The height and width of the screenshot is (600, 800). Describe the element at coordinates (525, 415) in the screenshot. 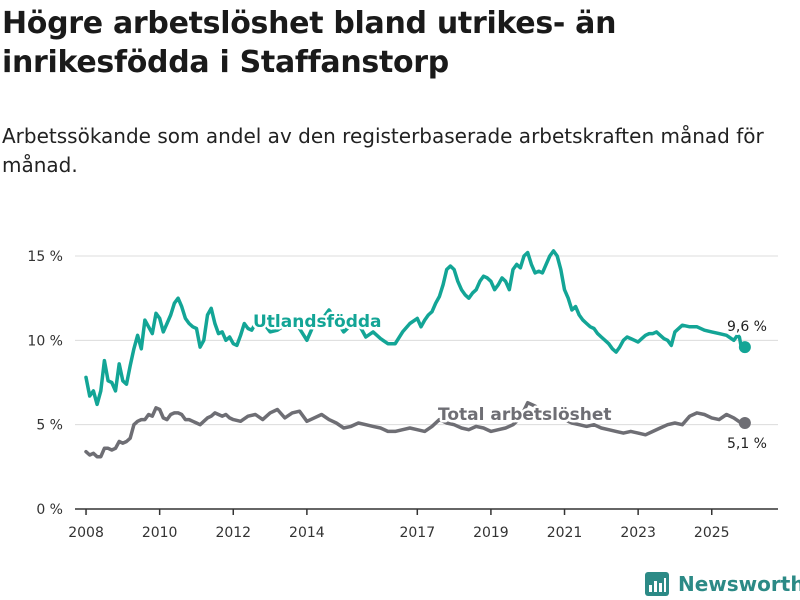

I see `series-label-total: Total arbetslöshet` at that location.